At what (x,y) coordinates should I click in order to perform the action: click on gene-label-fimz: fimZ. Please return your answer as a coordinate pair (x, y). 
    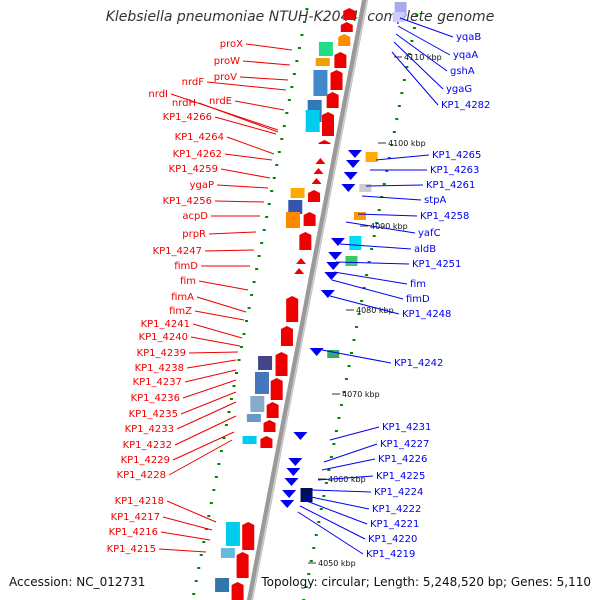
    Looking at the image, I should click on (180, 311).